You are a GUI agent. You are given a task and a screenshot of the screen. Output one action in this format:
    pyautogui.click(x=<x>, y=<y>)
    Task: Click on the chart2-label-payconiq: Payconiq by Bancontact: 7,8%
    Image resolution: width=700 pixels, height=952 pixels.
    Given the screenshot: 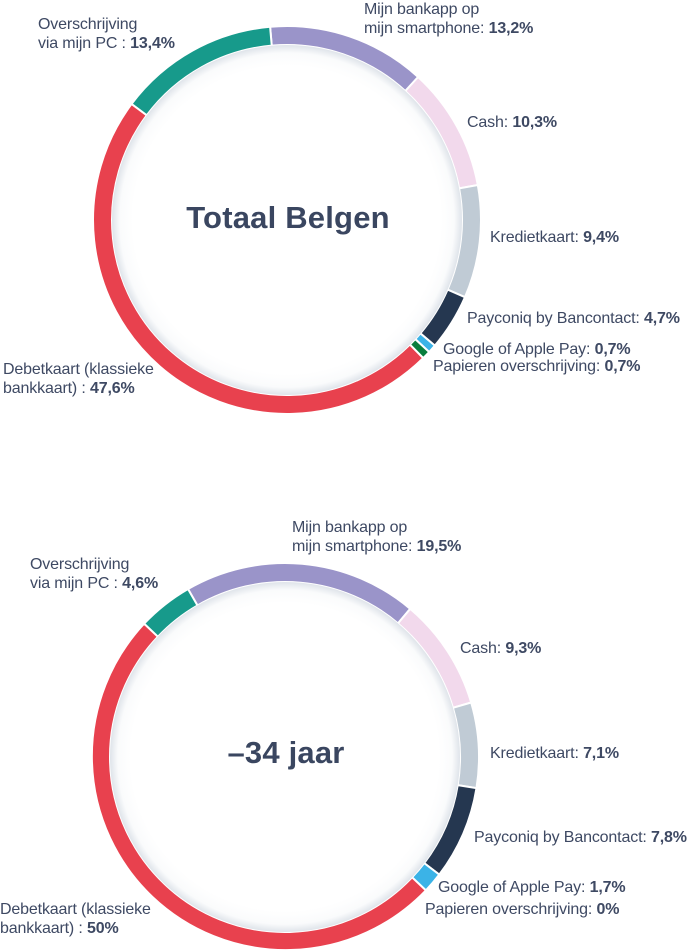 What is the action you would take?
    pyautogui.click(x=580, y=837)
    